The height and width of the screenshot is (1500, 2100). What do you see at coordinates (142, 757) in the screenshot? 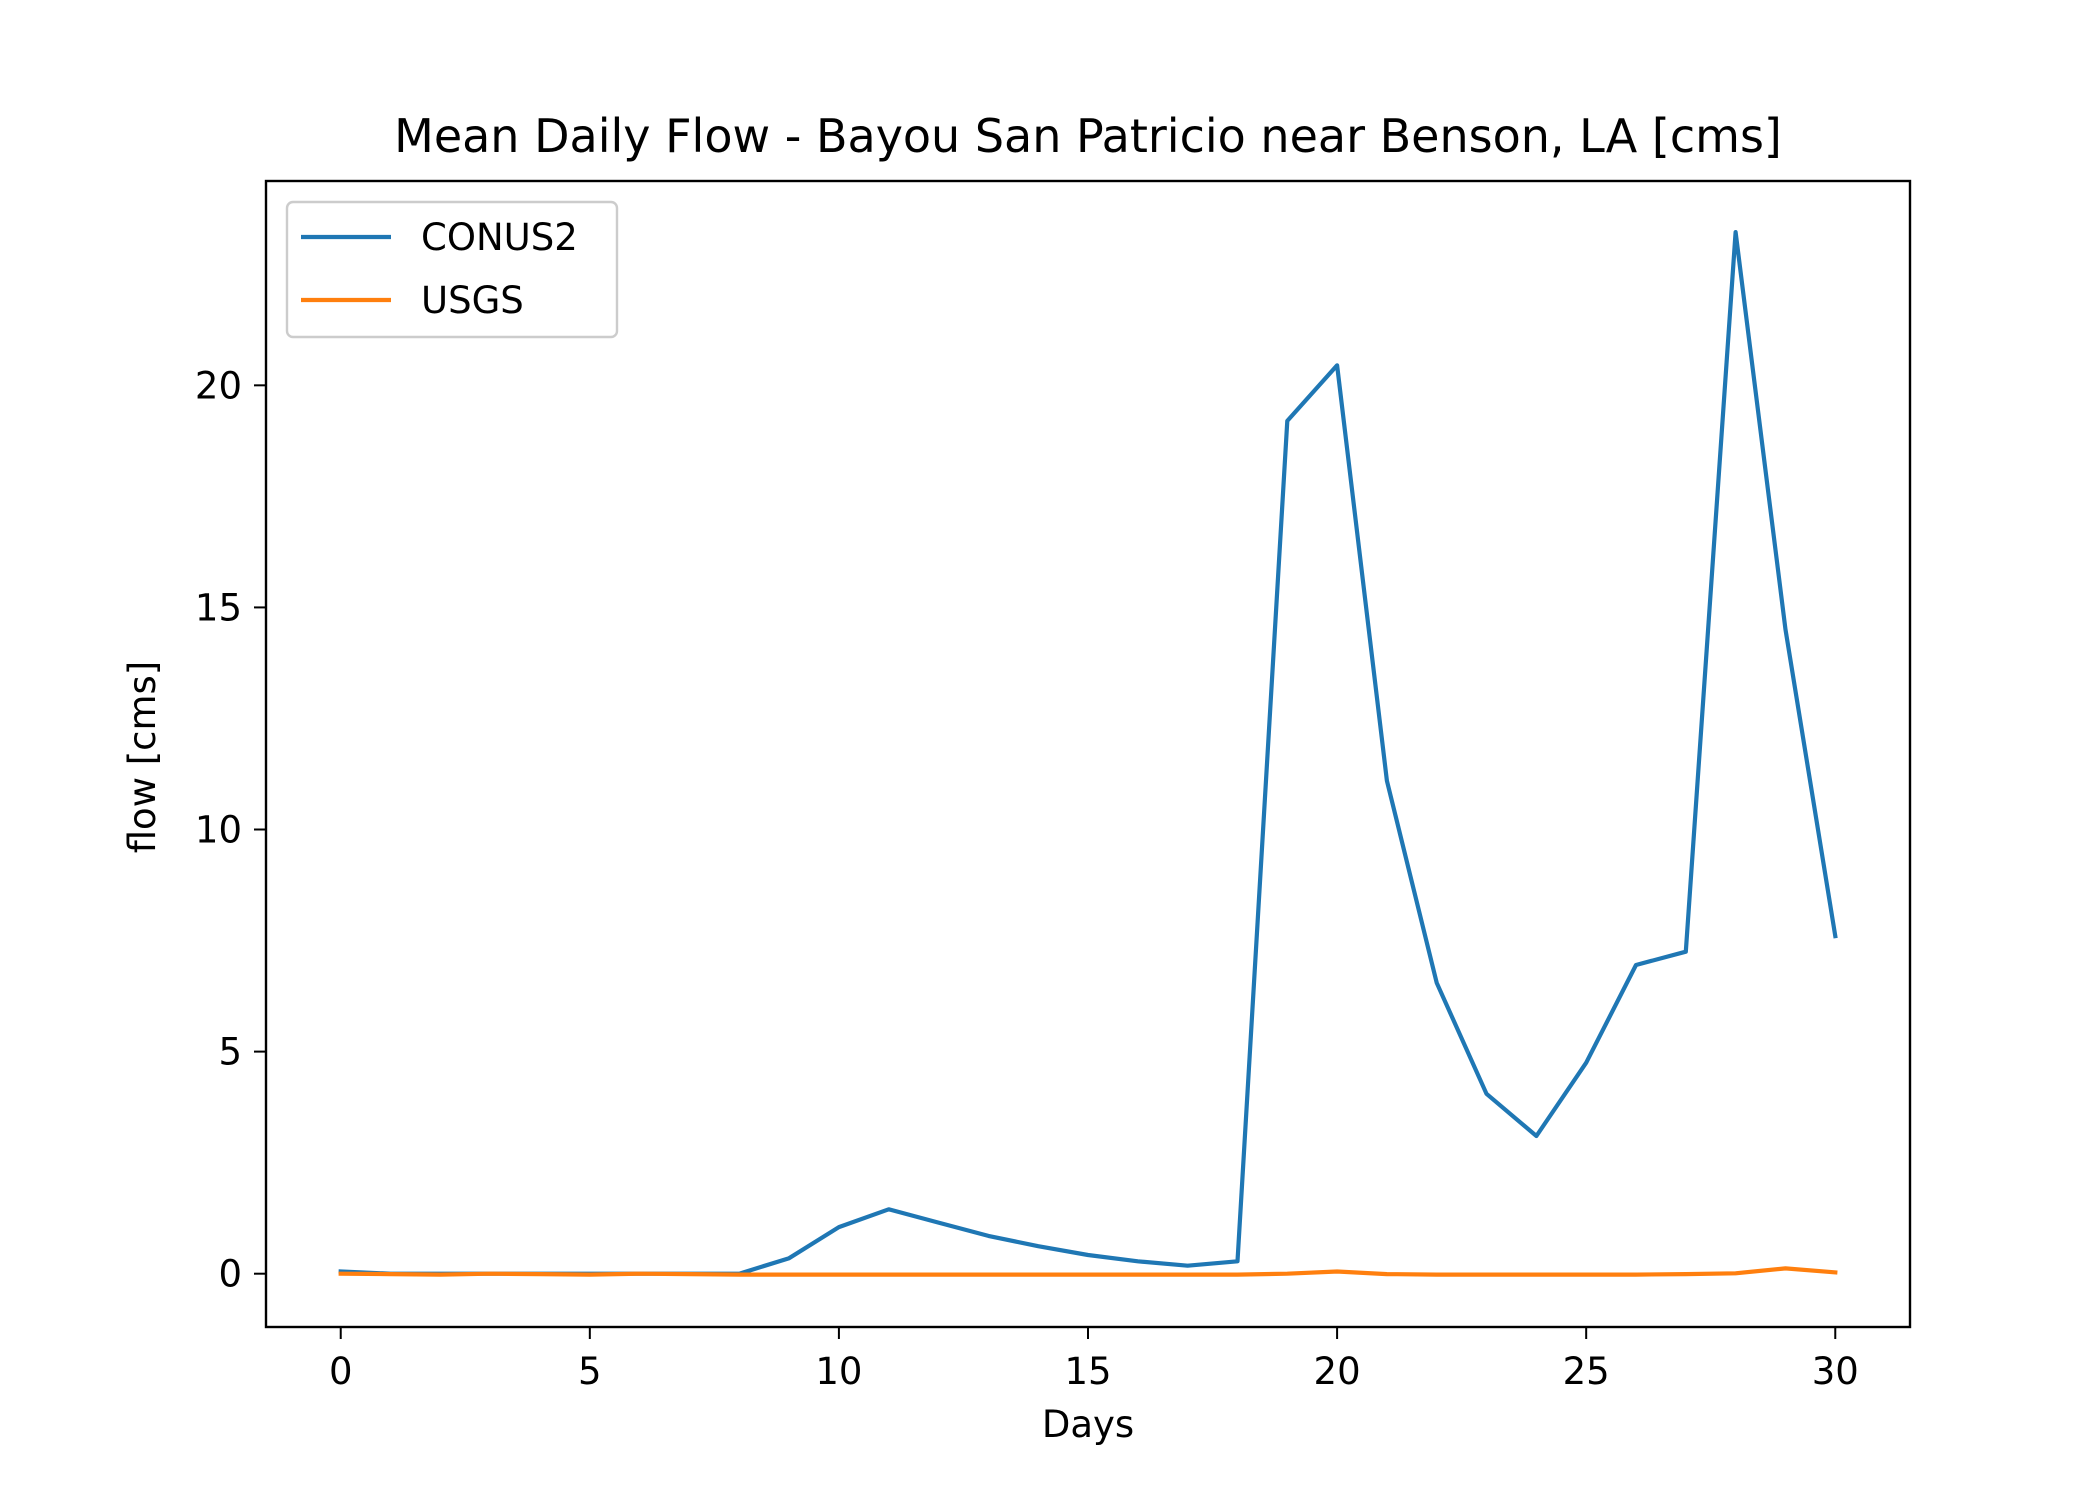
I see `y-axis-label: flow [cms]` at bounding box center [142, 757].